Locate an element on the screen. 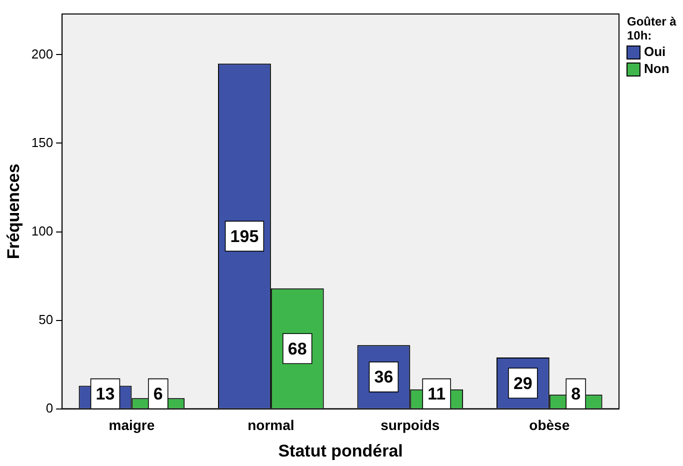 Image resolution: width=683 pixels, height=466 pixels. legend-title: Goûter à 10h: is located at coordinates (652, 28).